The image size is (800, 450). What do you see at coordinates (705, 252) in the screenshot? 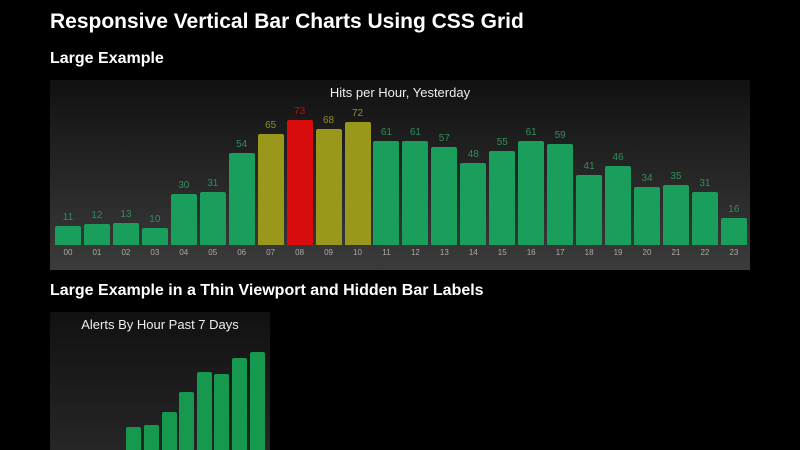
I see `x-tick-label: 22` at bounding box center [705, 252].